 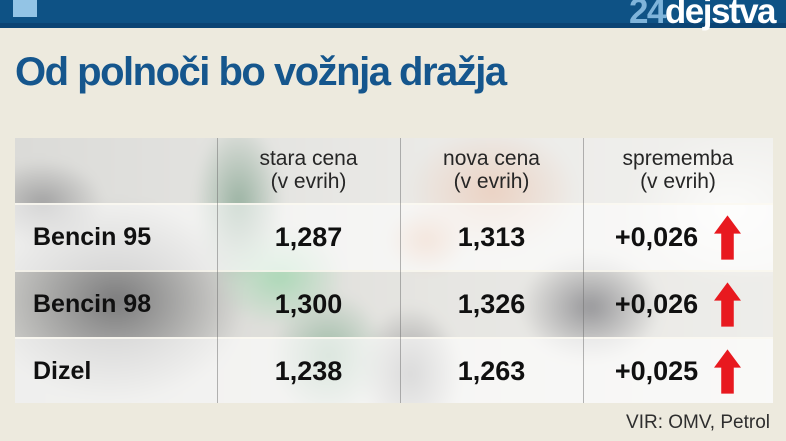 I want to click on logo-square, so click(x=25, y=8).